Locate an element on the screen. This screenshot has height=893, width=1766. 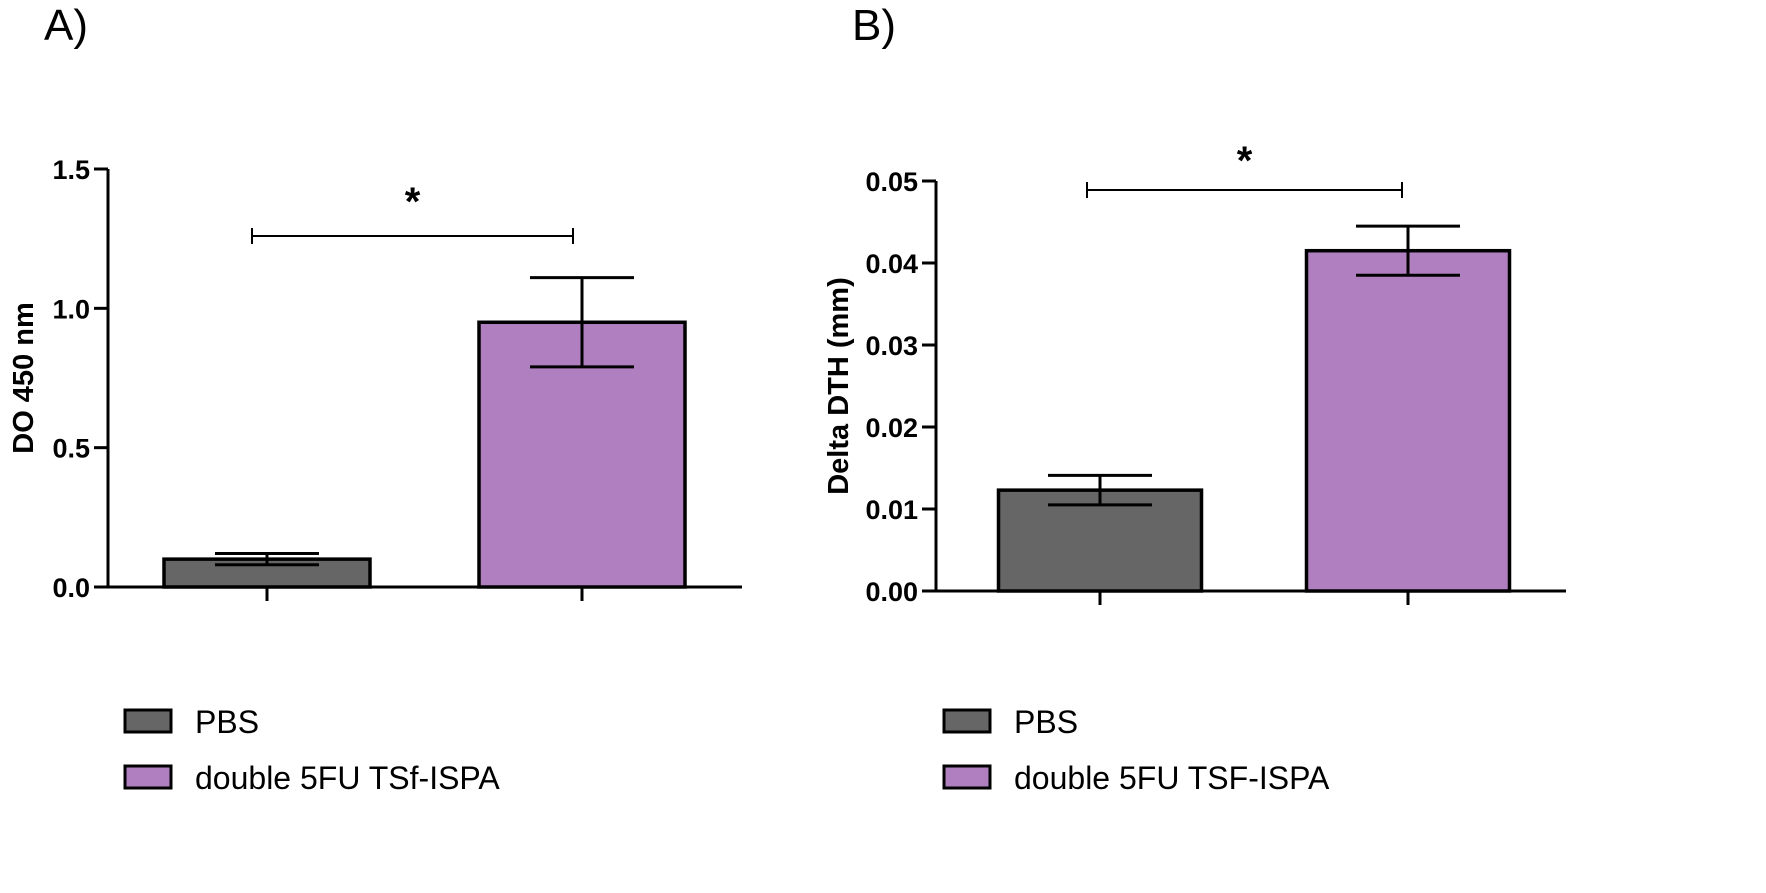
bar-b-pbs is located at coordinates (1100, 540).